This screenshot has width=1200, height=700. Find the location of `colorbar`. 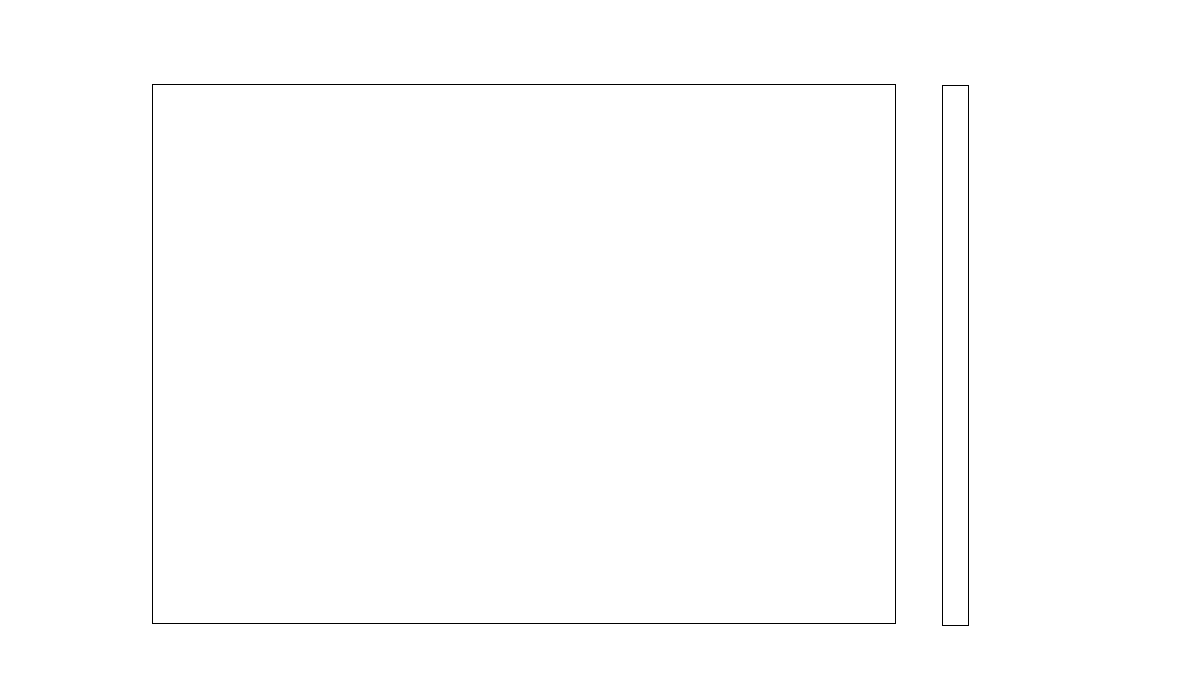

colorbar is located at coordinates (955, 355).